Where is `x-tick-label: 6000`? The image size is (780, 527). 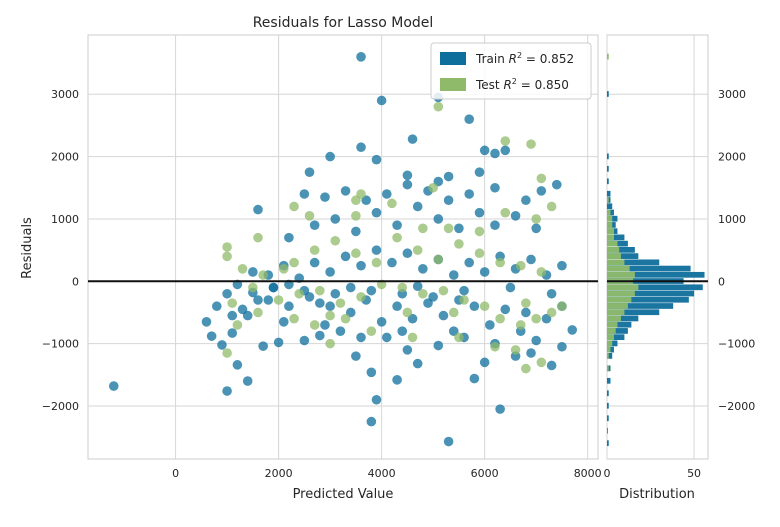
x-tick-label: 6000 is located at coordinates (485, 473).